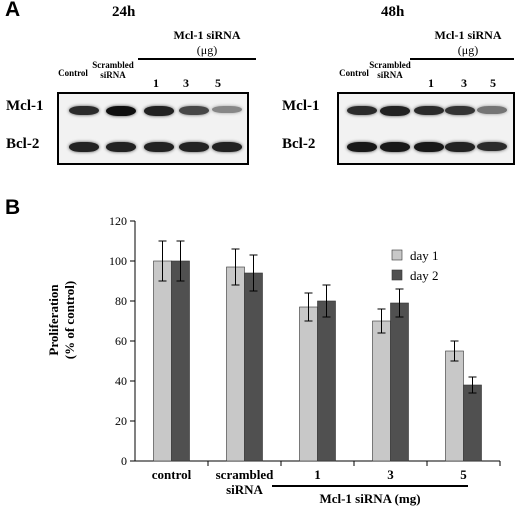  Describe the element at coordinates (113, 65) in the screenshot. I see `left-lane-scrambled: Scrambled` at that location.